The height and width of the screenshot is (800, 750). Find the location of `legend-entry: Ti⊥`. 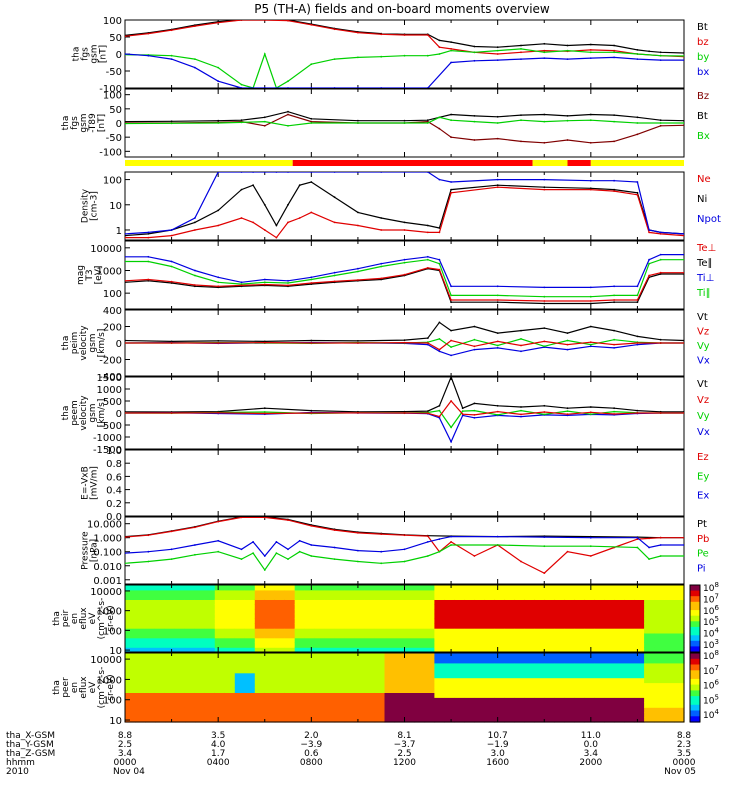

legend-entry: Ti⊥ is located at coordinates (705, 278).